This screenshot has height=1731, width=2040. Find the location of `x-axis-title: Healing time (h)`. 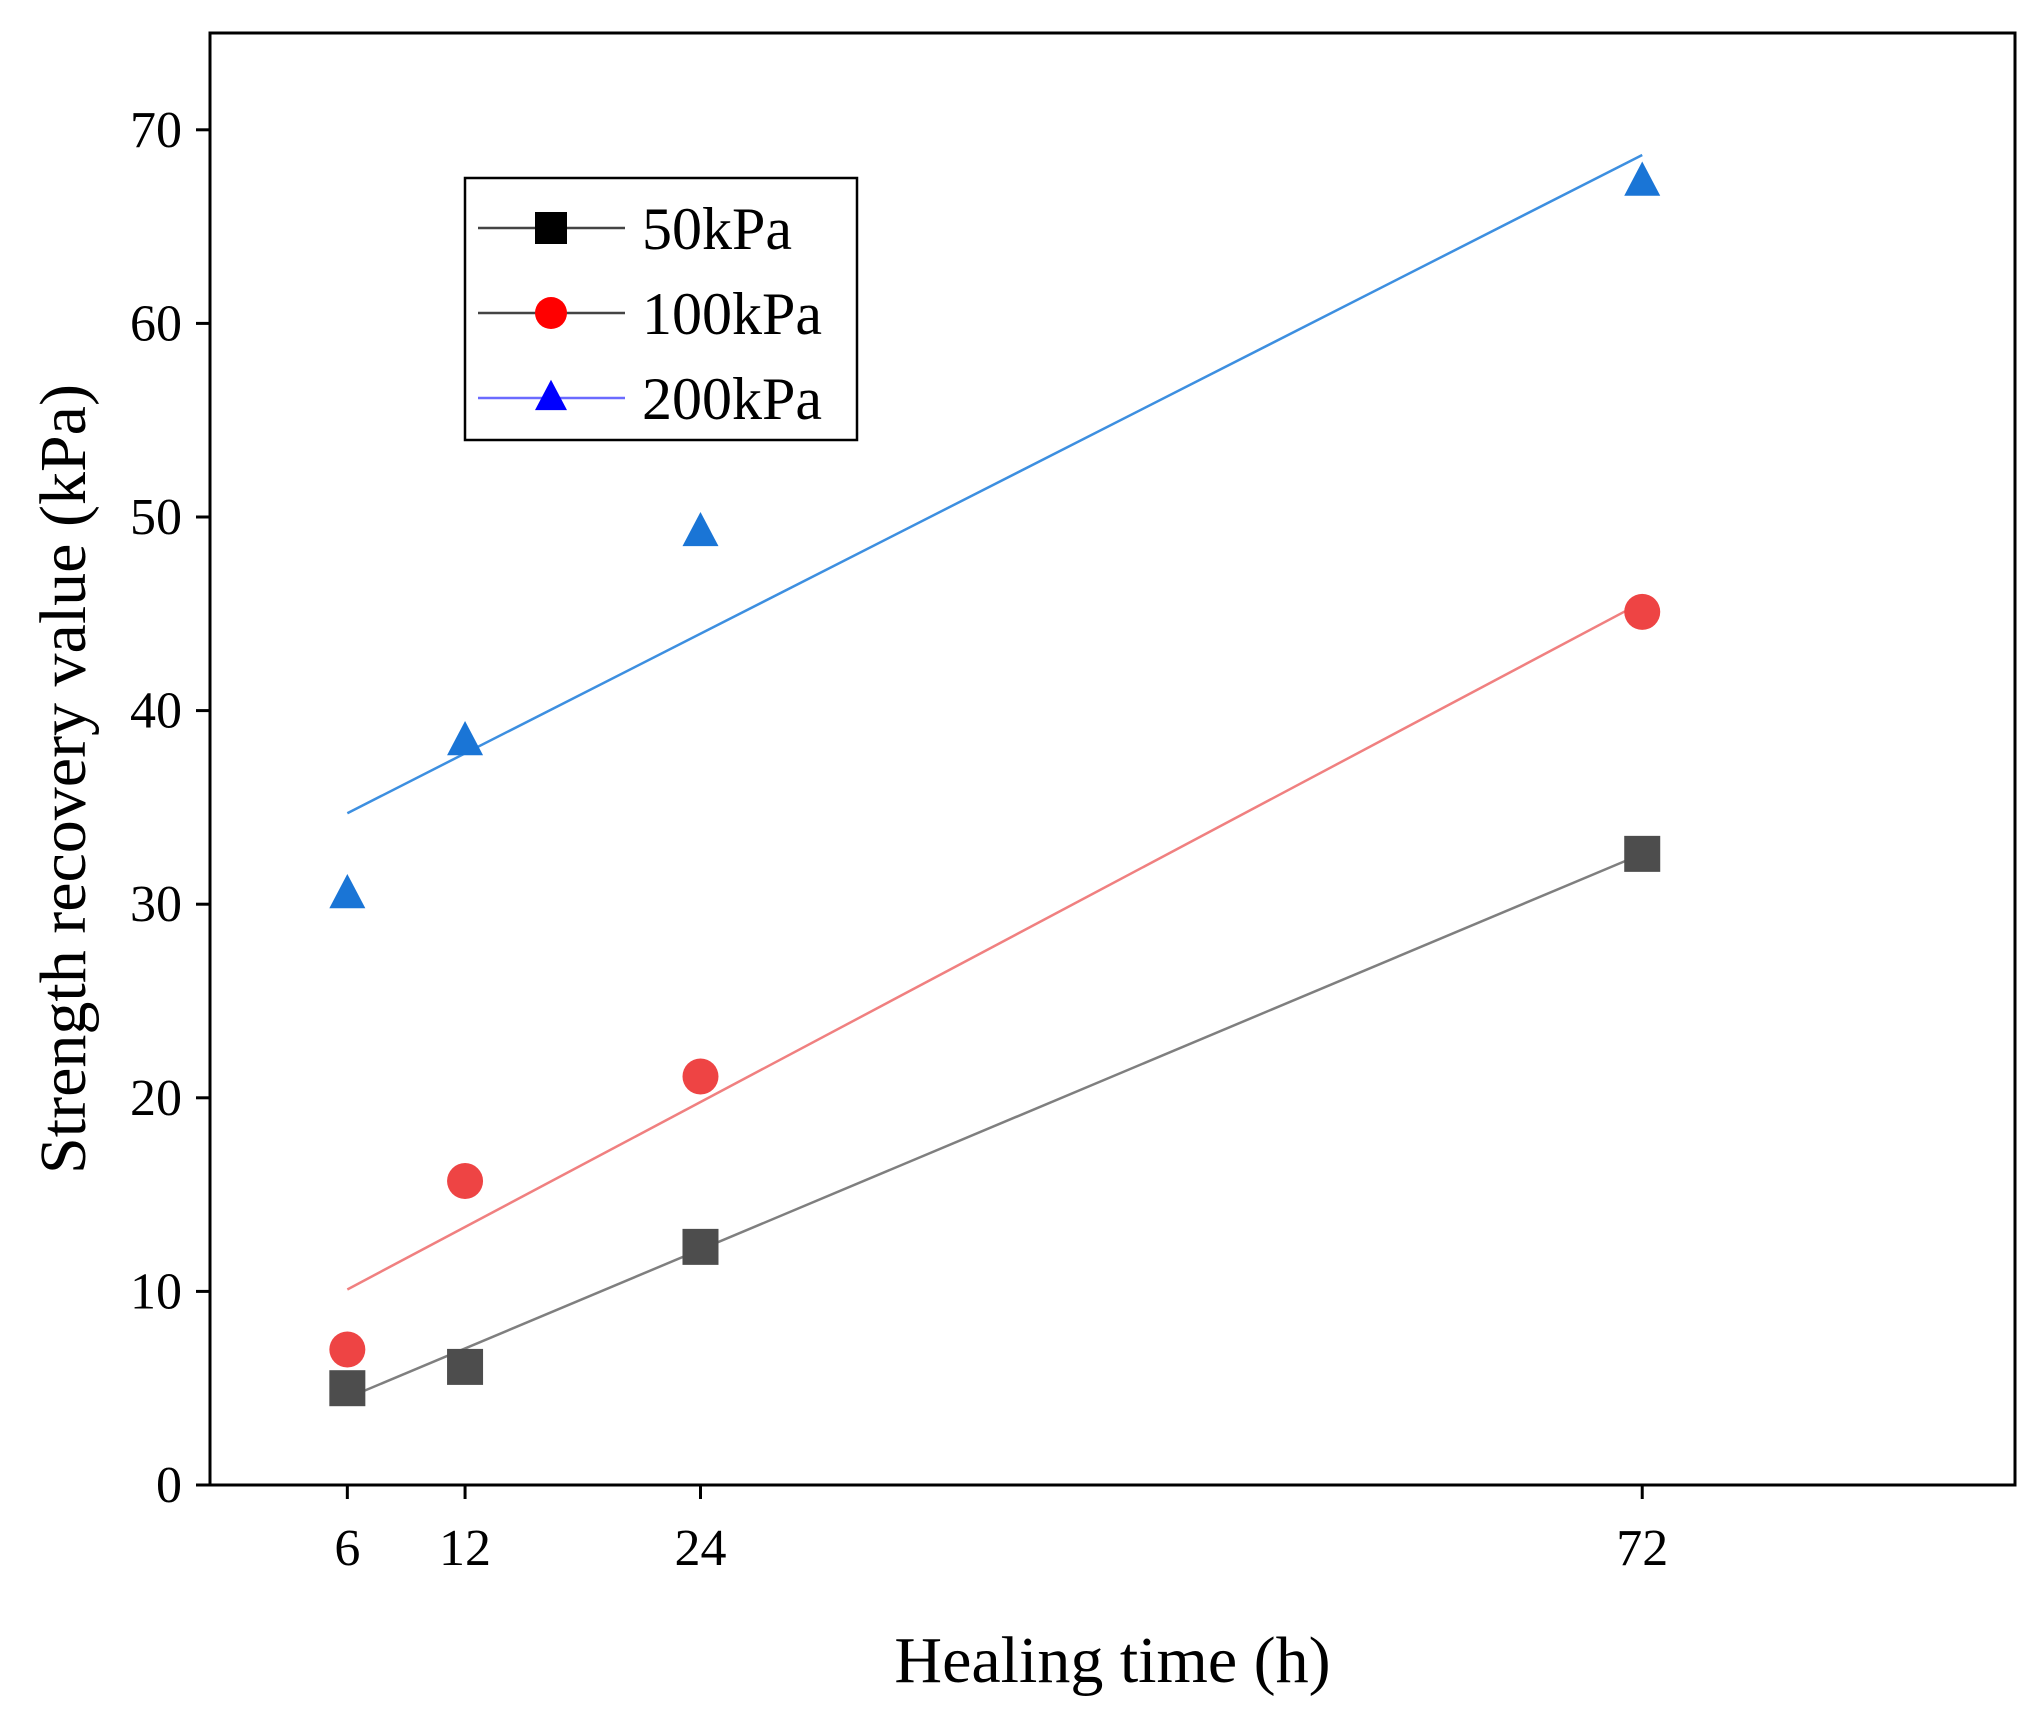

x-axis-title: Healing time (h) is located at coordinates (1112, 1660).